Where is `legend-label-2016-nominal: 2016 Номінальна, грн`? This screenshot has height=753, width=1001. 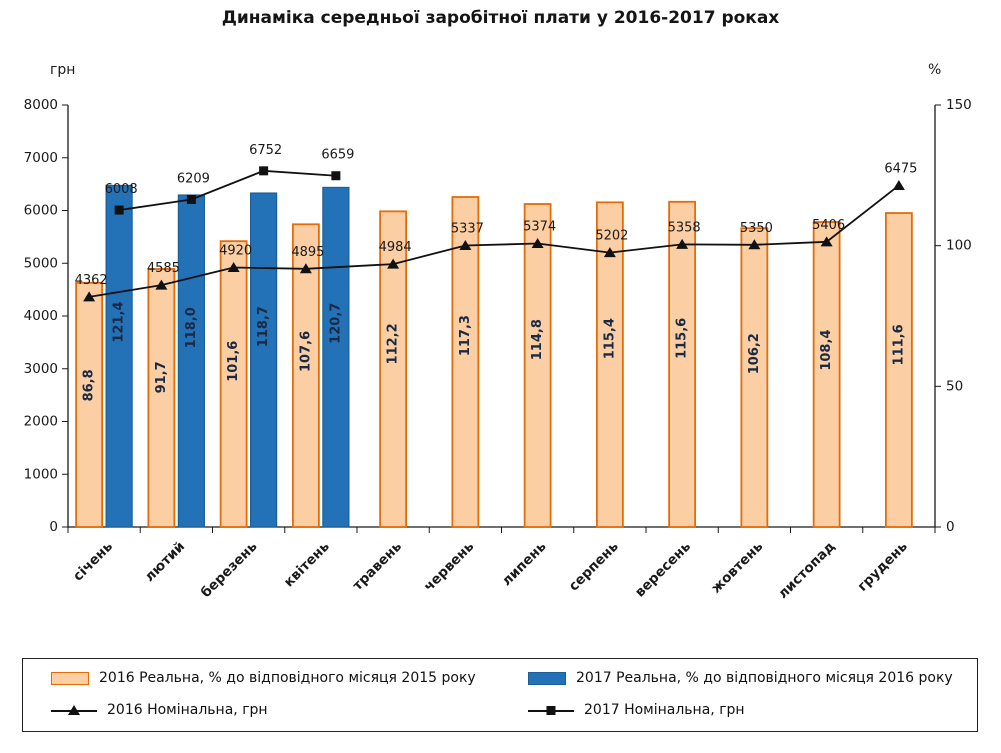 legend-label-2016-nominal: 2016 Номінальна, грн is located at coordinates (187, 710).